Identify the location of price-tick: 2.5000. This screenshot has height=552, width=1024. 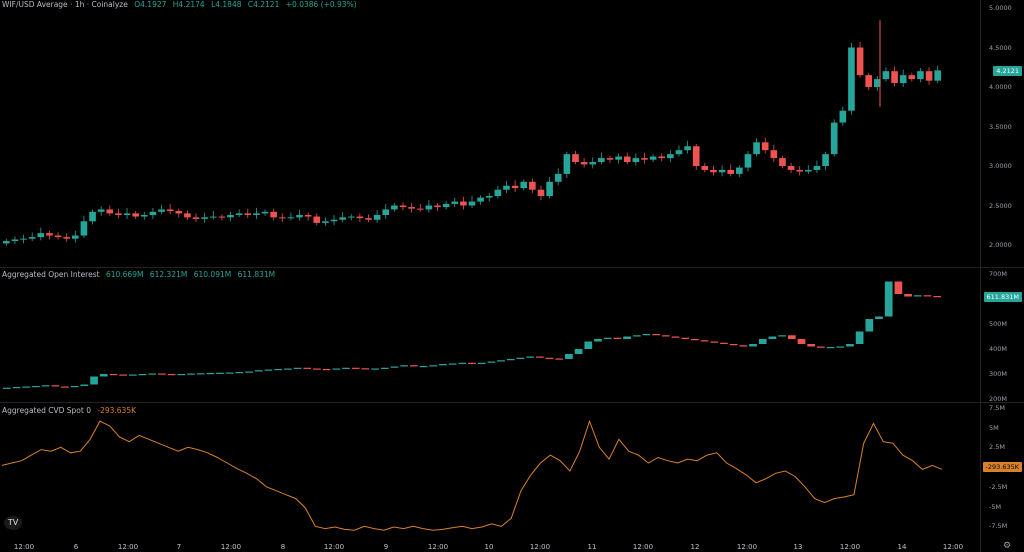
(1000, 205).